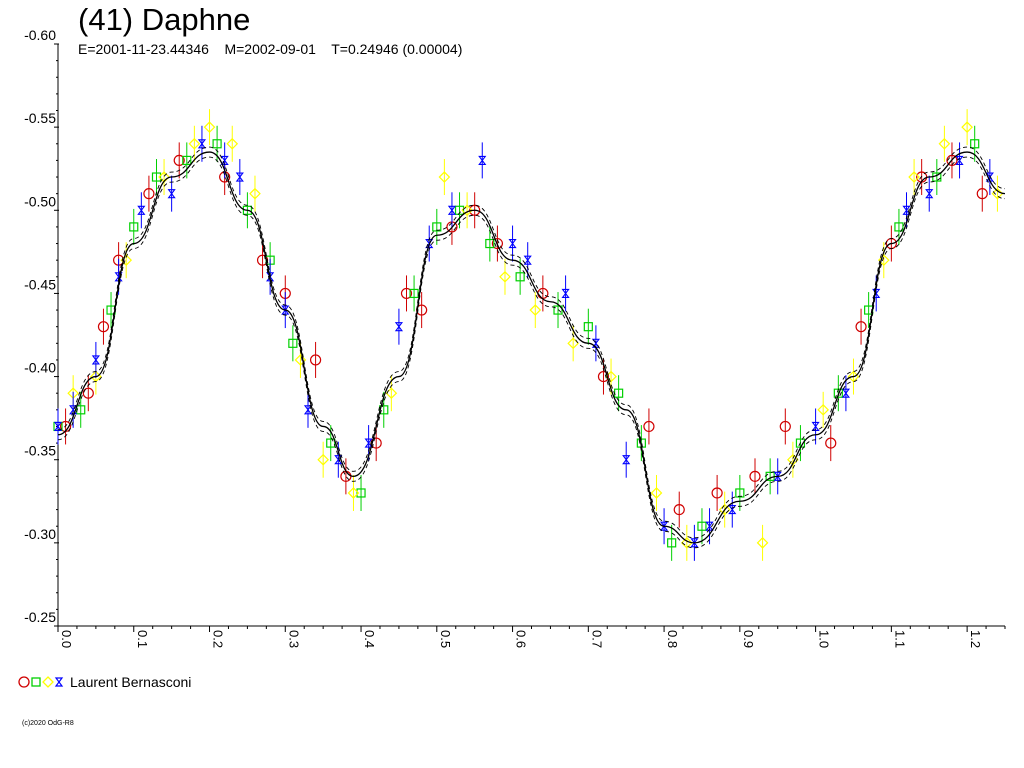  Describe the element at coordinates (40, 617) in the screenshot. I see `y-tick-label: -0.25` at that location.